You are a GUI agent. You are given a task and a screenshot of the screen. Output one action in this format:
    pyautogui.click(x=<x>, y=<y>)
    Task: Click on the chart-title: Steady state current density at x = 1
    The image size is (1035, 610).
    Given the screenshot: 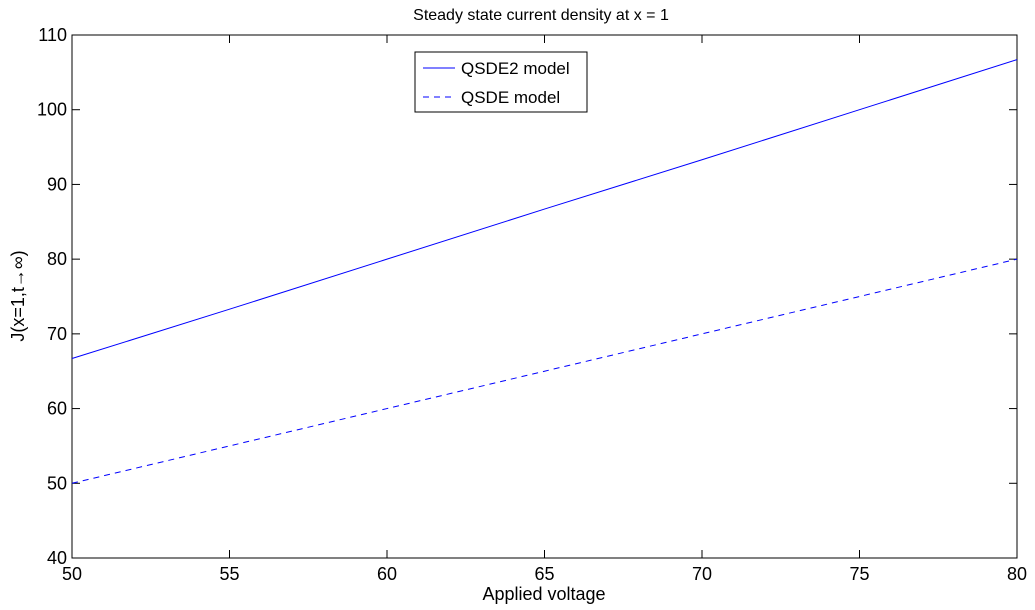 What is the action you would take?
    pyautogui.click(x=541, y=15)
    